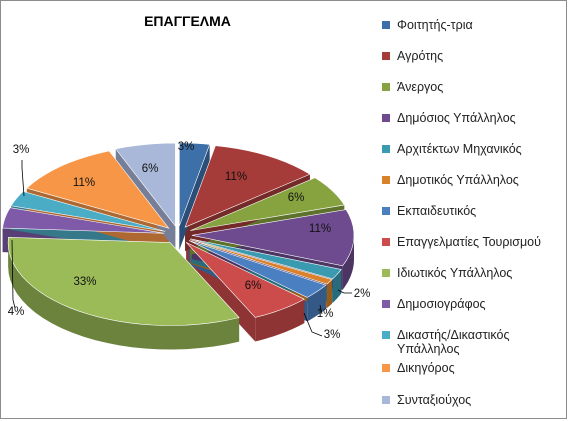 Image resolution: width=569 pixels, height=421 pixels. What do you see at coordinates (362, 294) in the screenshot?
I see `data-label-4: 2%` at bounding box center [362, 294].